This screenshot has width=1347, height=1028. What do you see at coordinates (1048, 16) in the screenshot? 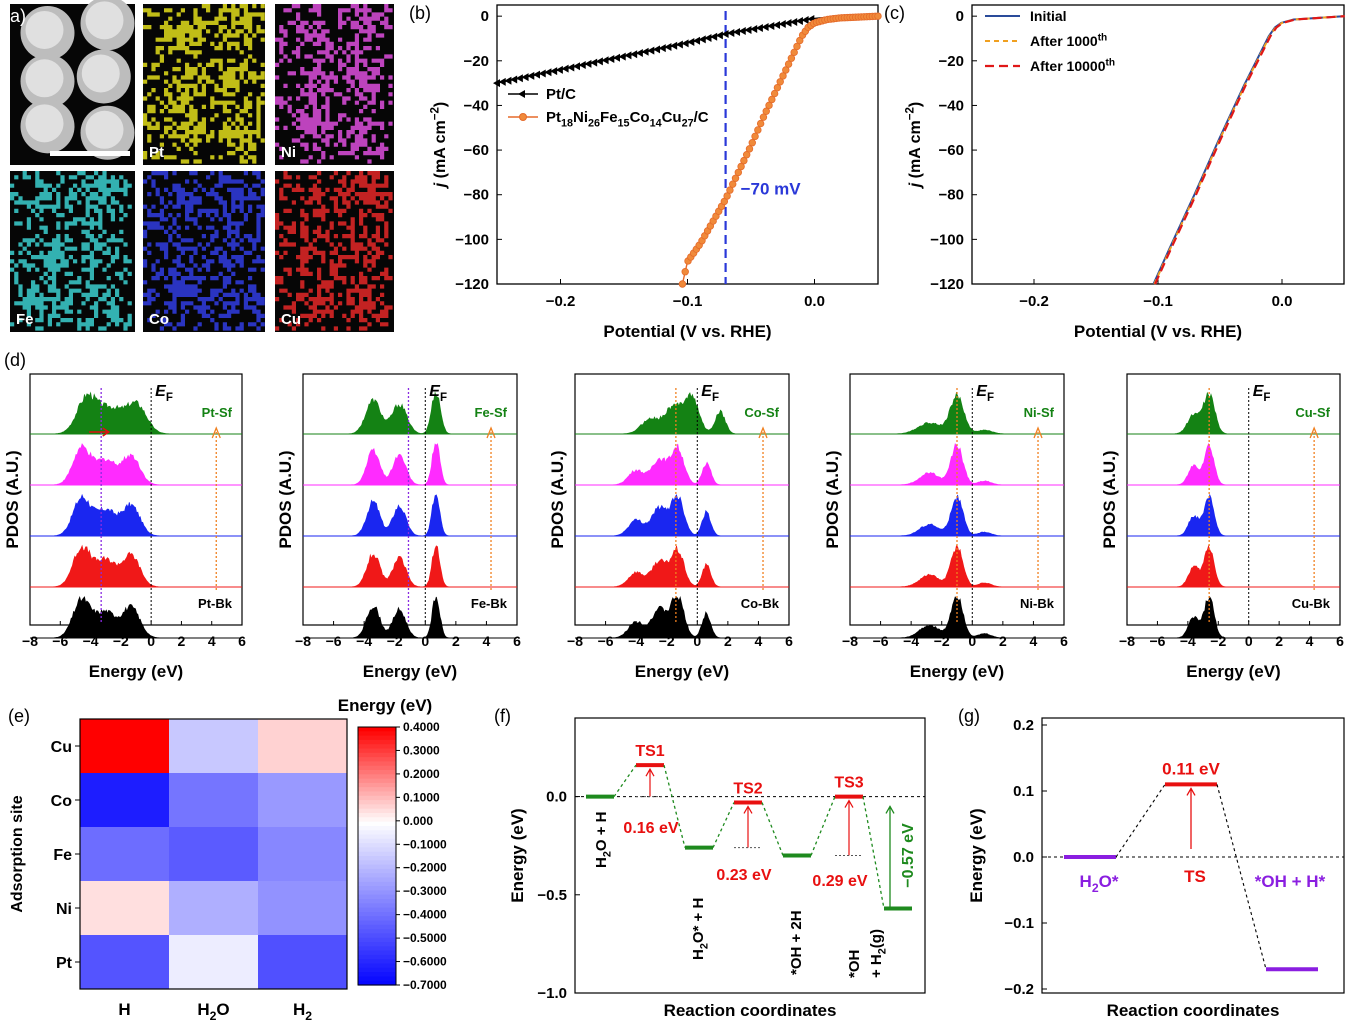
I see `text-span: Initial` at bounding box center [1048, 16].